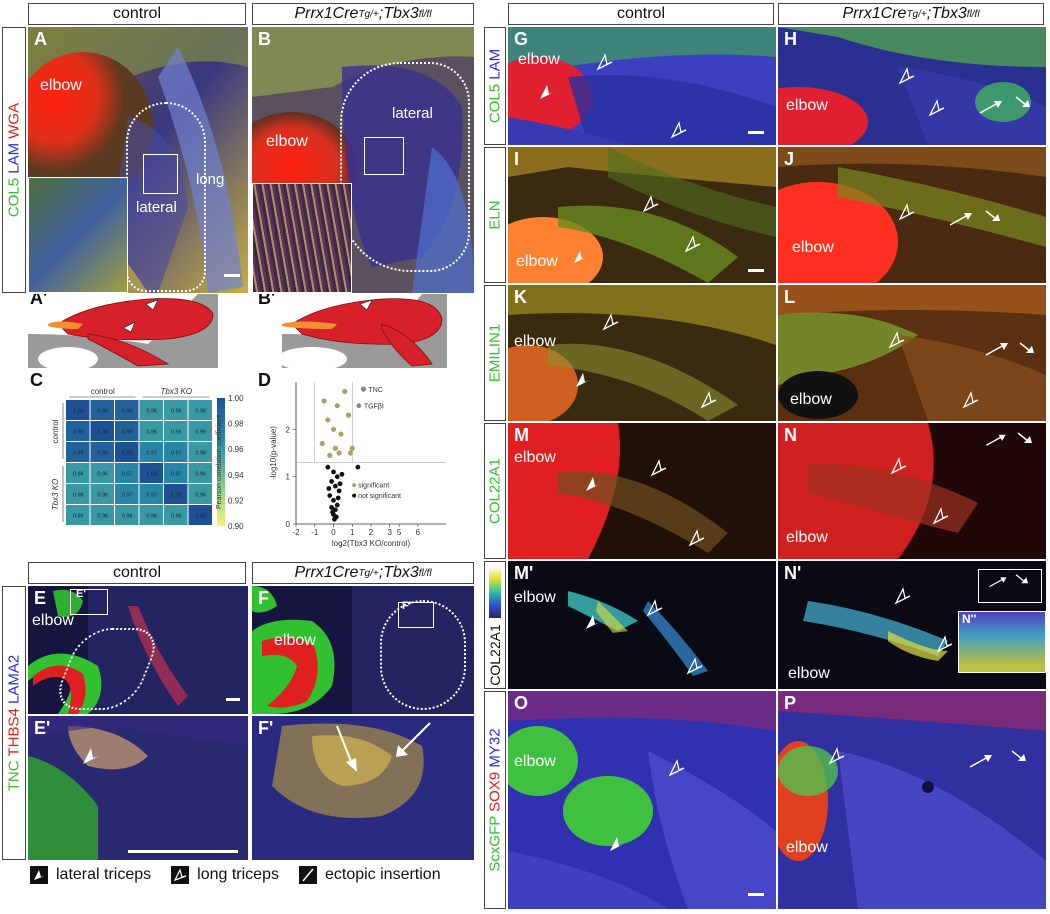  What do you see at coordinates (263, 598) in the screenshot?
I see `panel-label: F` at bounding box center [263, 598].